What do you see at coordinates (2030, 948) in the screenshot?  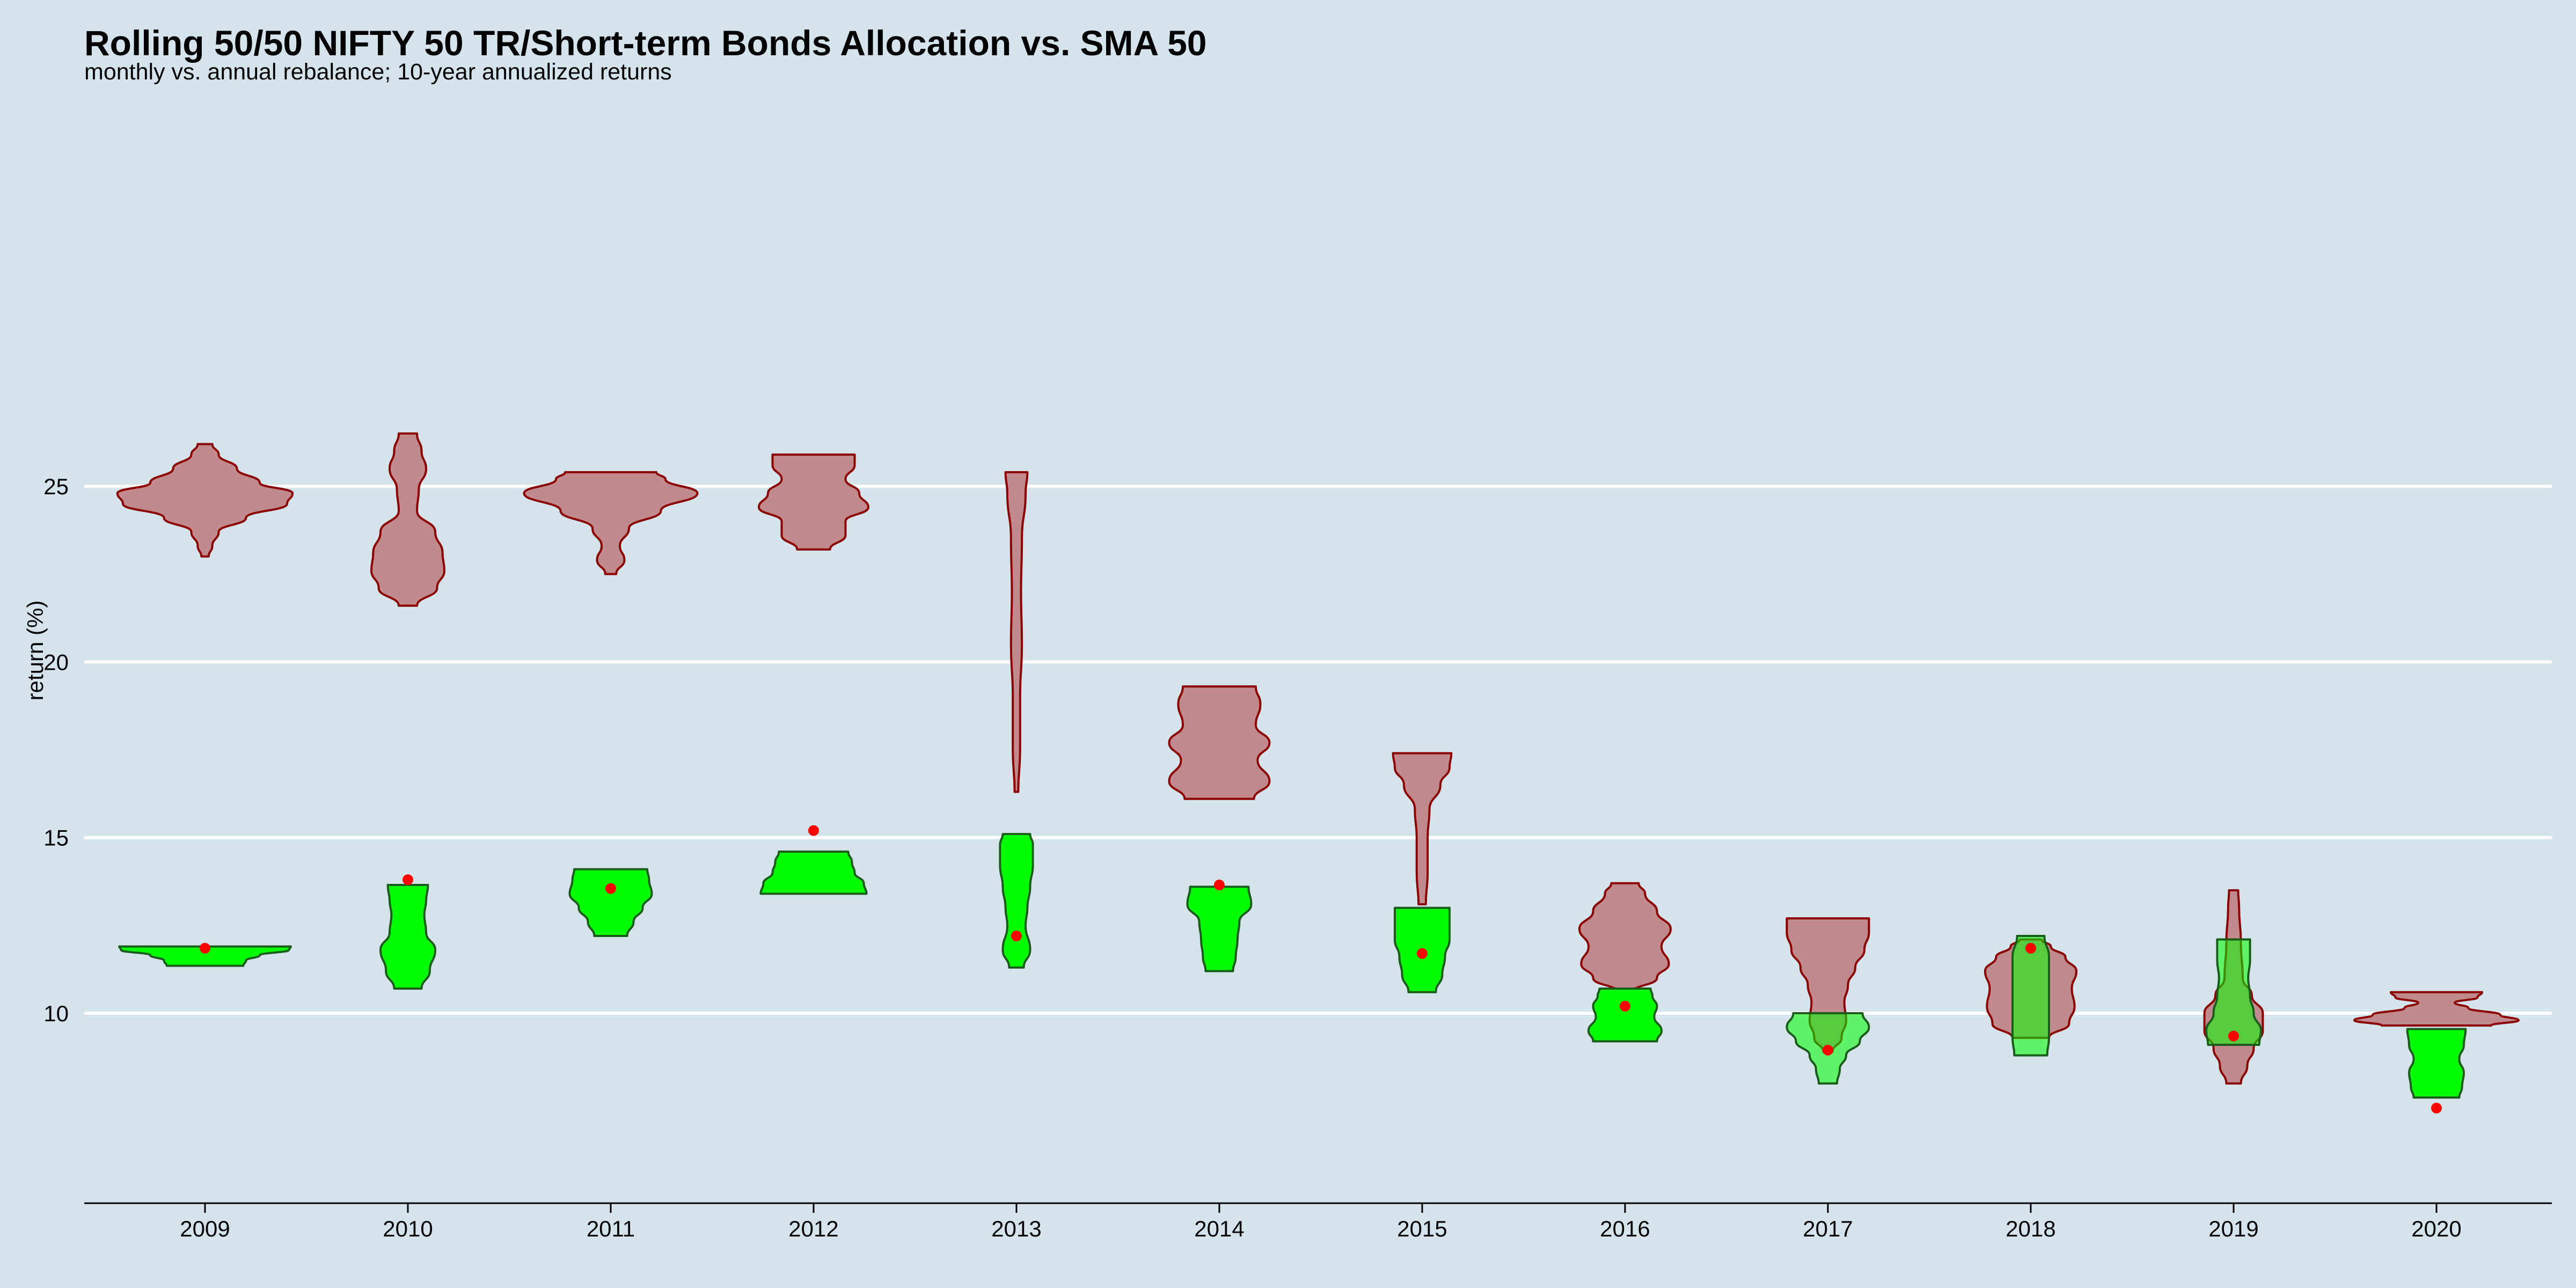 I see `point-2018` at bounding box center [2030, 948].